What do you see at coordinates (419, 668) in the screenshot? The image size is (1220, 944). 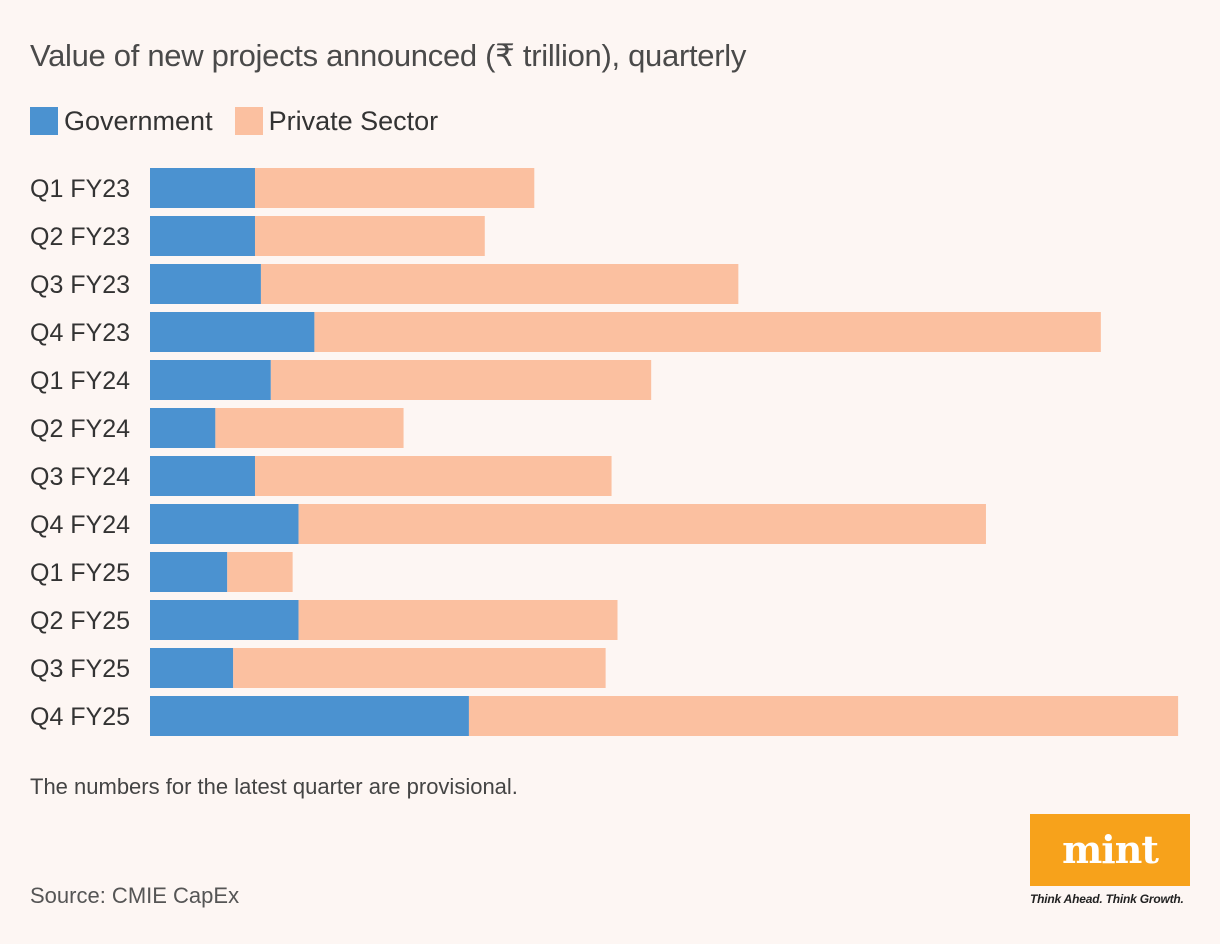 I see `bar-private-sector-q3-fy25` at bounding box center [419, 668].